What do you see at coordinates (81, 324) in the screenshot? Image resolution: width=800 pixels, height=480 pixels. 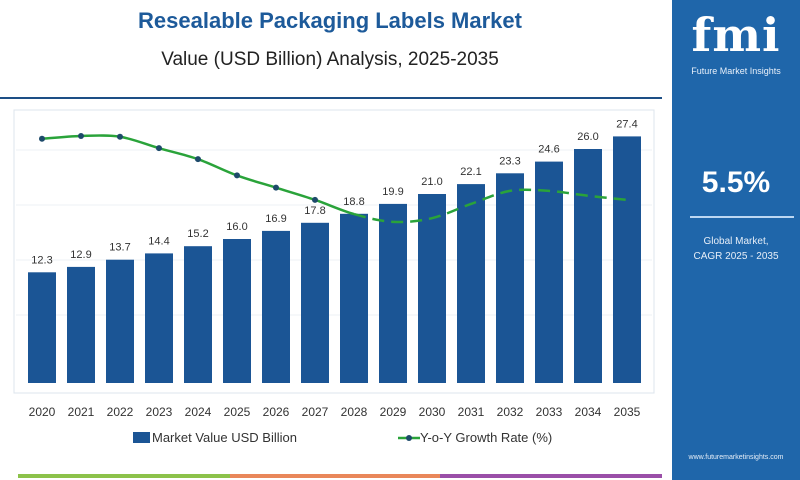 I see `bar-2021` at bounding box center [81, 324].